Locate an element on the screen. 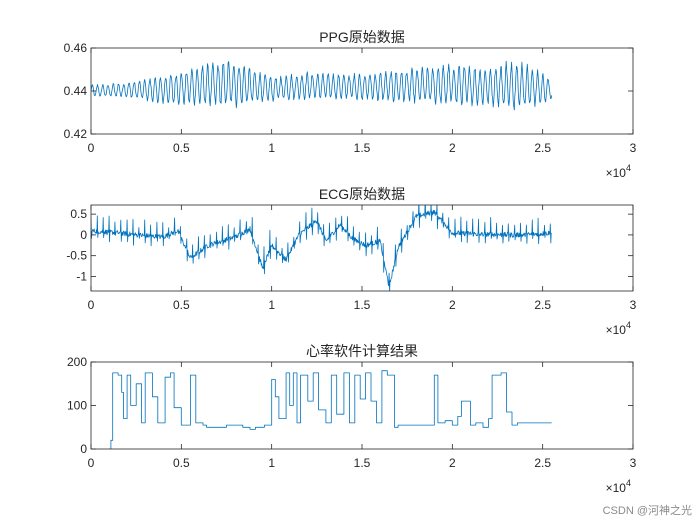 This screenshot has height=525, width=700. heart-rate-x-tick-label: 2 is located at coordinates (452, 463).